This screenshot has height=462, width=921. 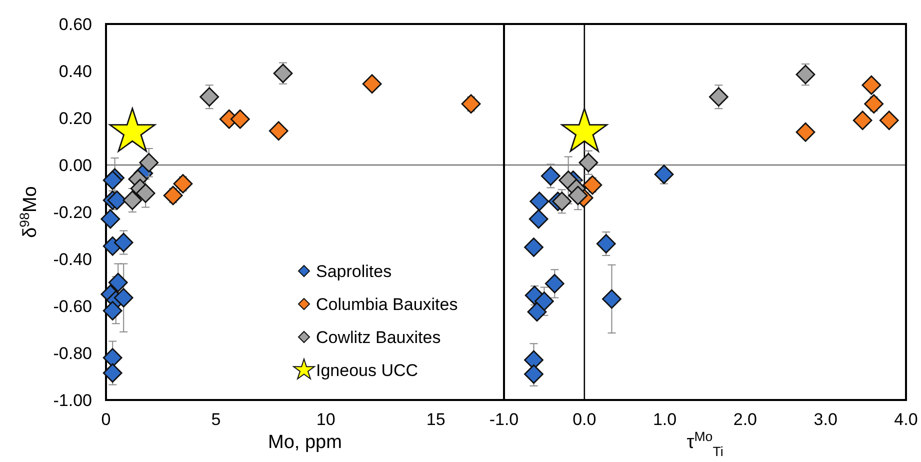 I want to click on x-tick-label: 10, so click(x=326, y=419).